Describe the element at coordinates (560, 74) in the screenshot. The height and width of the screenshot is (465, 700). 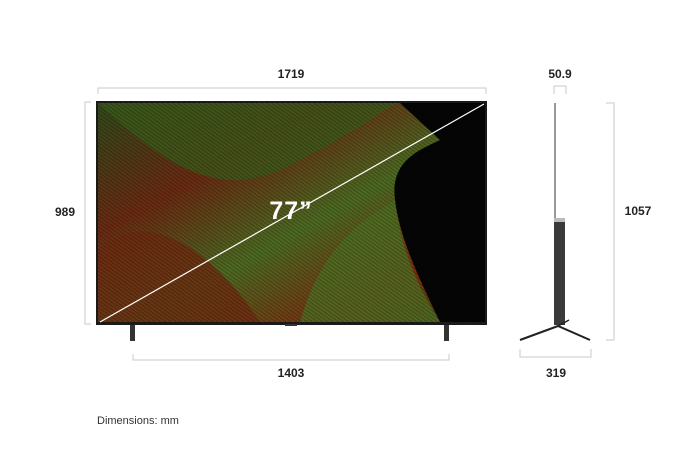
I see `depth-label: 50.9` at that location.